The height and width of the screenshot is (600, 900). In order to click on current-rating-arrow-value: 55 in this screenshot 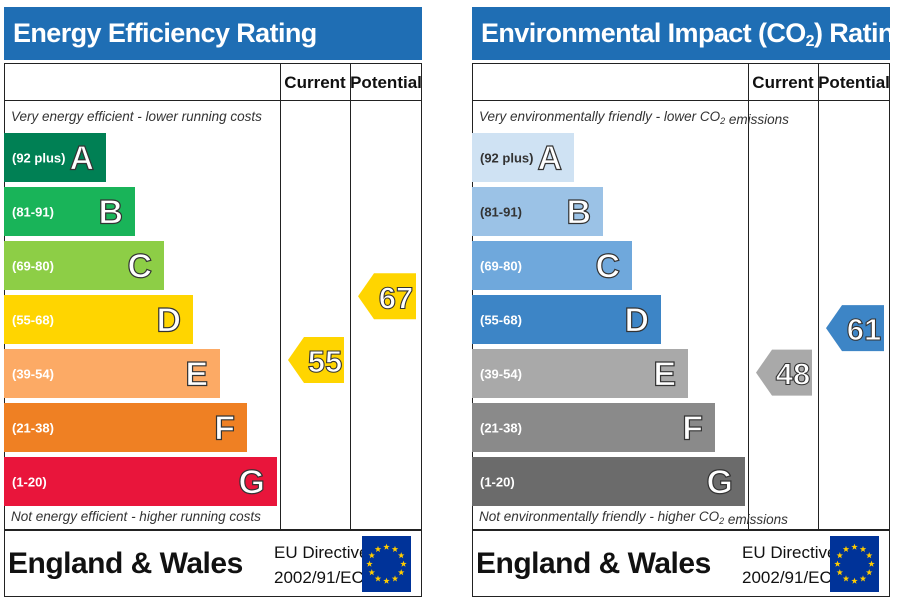, I will do `click(325, 361)`.